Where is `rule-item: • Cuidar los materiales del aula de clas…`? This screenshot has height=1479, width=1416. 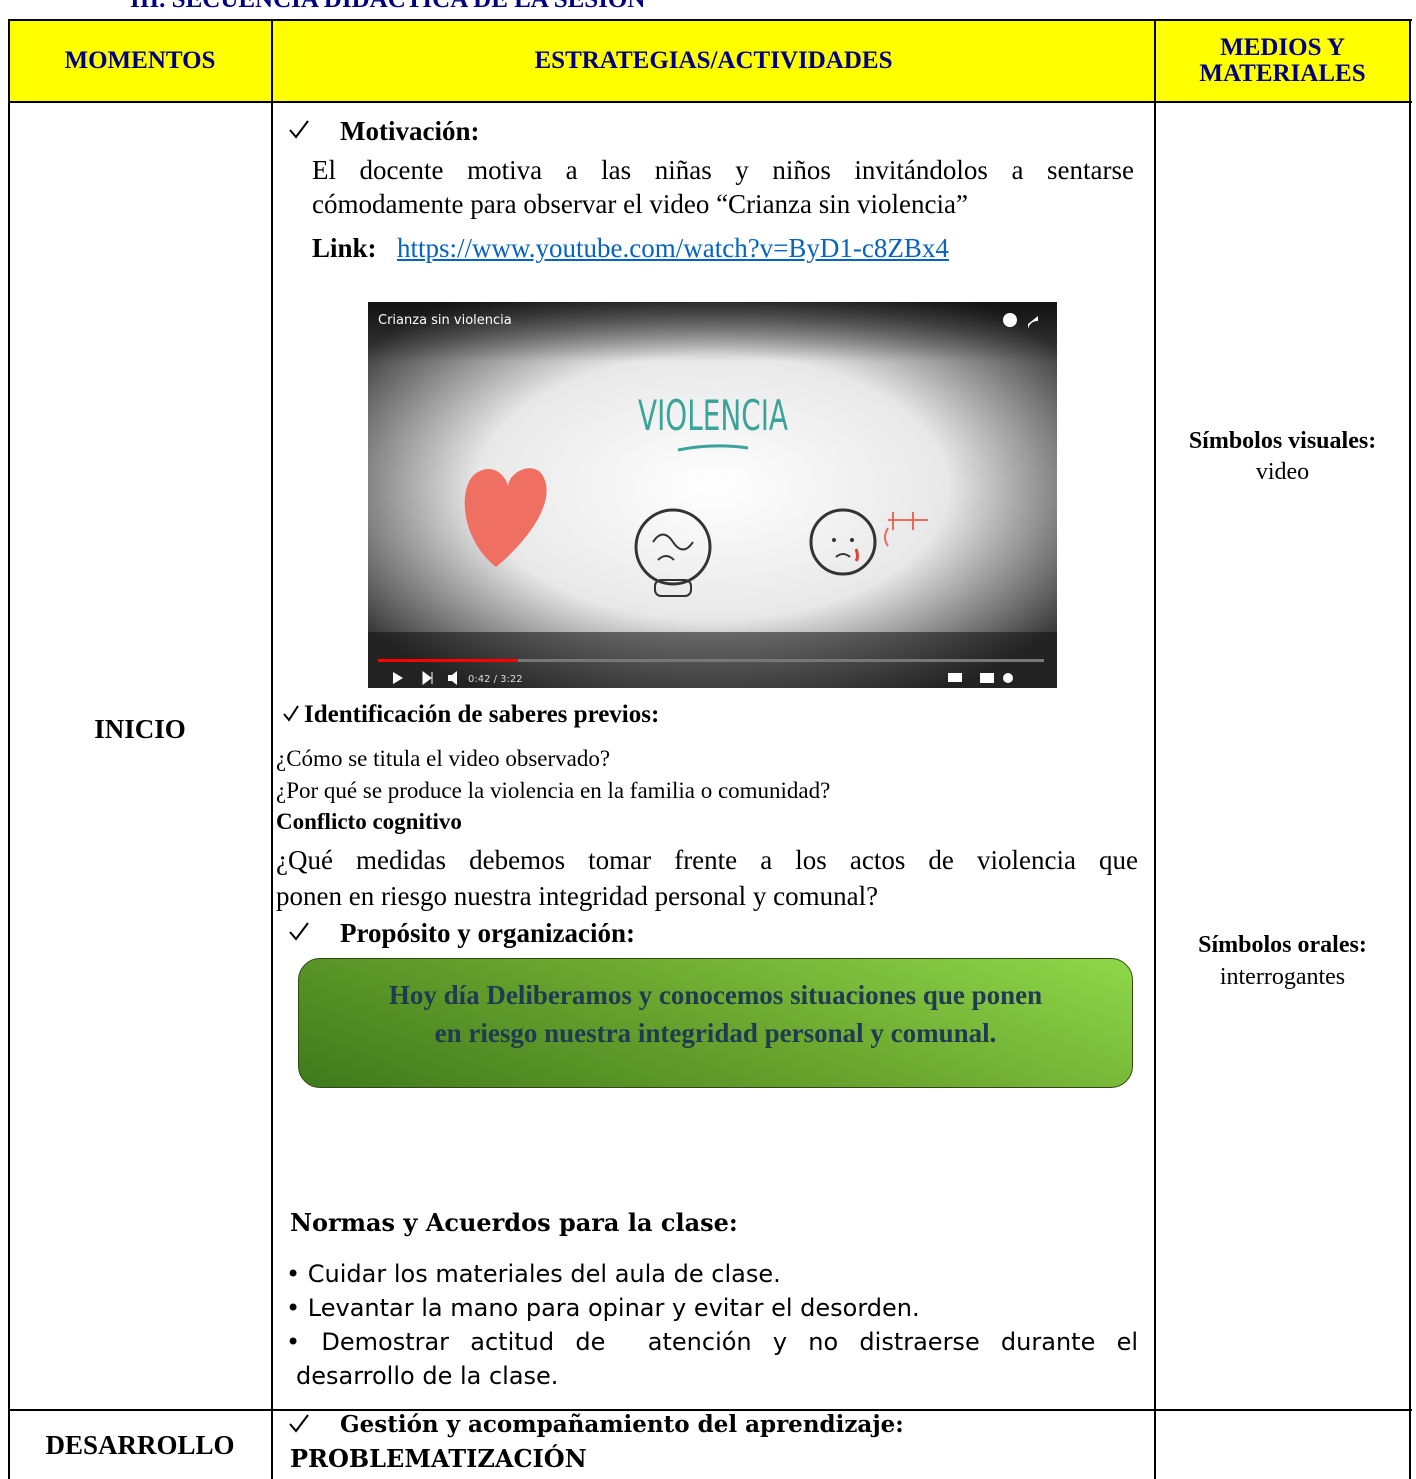
rule-item: • Cuidar los materiales del aula de clas… is located at coordinates (533, 1274).